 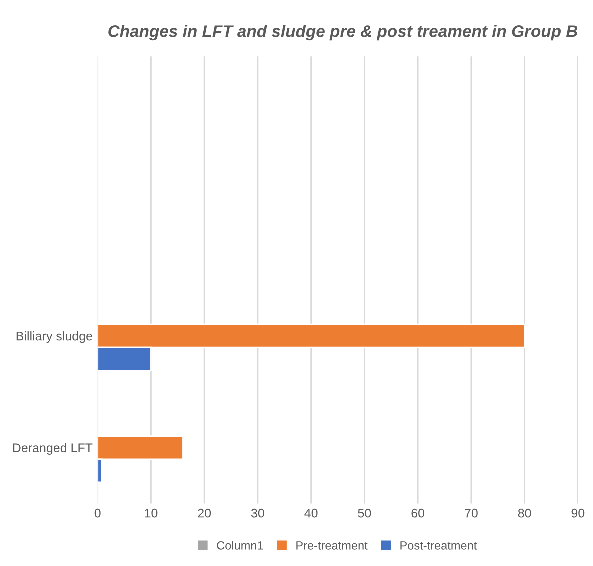 What do you see at coordinates (471, 513) in the screenshot?
I see `x-tick-label: 70` at bounding box center [471, 513].